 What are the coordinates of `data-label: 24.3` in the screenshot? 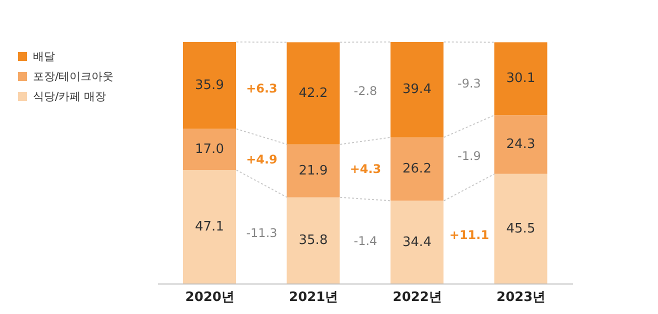 It's located at (521, 144).